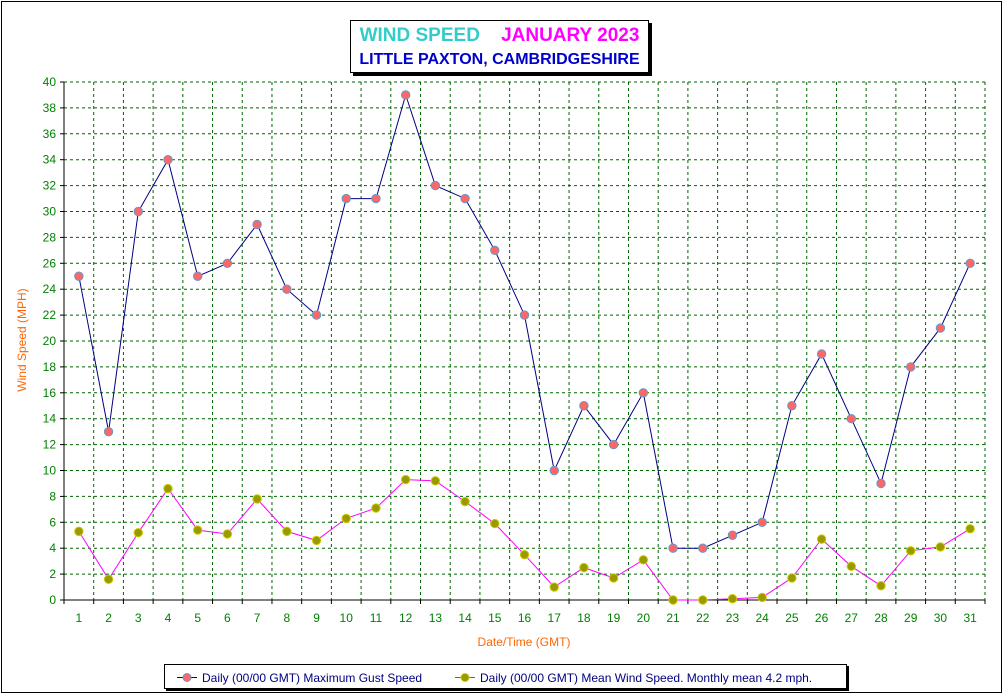 This screenshot has height=696, width=1005. What do you see at coordinates (50, 289) in the screenshot?
I see `y-tick-label: 24` at bounding box center [50, 289].